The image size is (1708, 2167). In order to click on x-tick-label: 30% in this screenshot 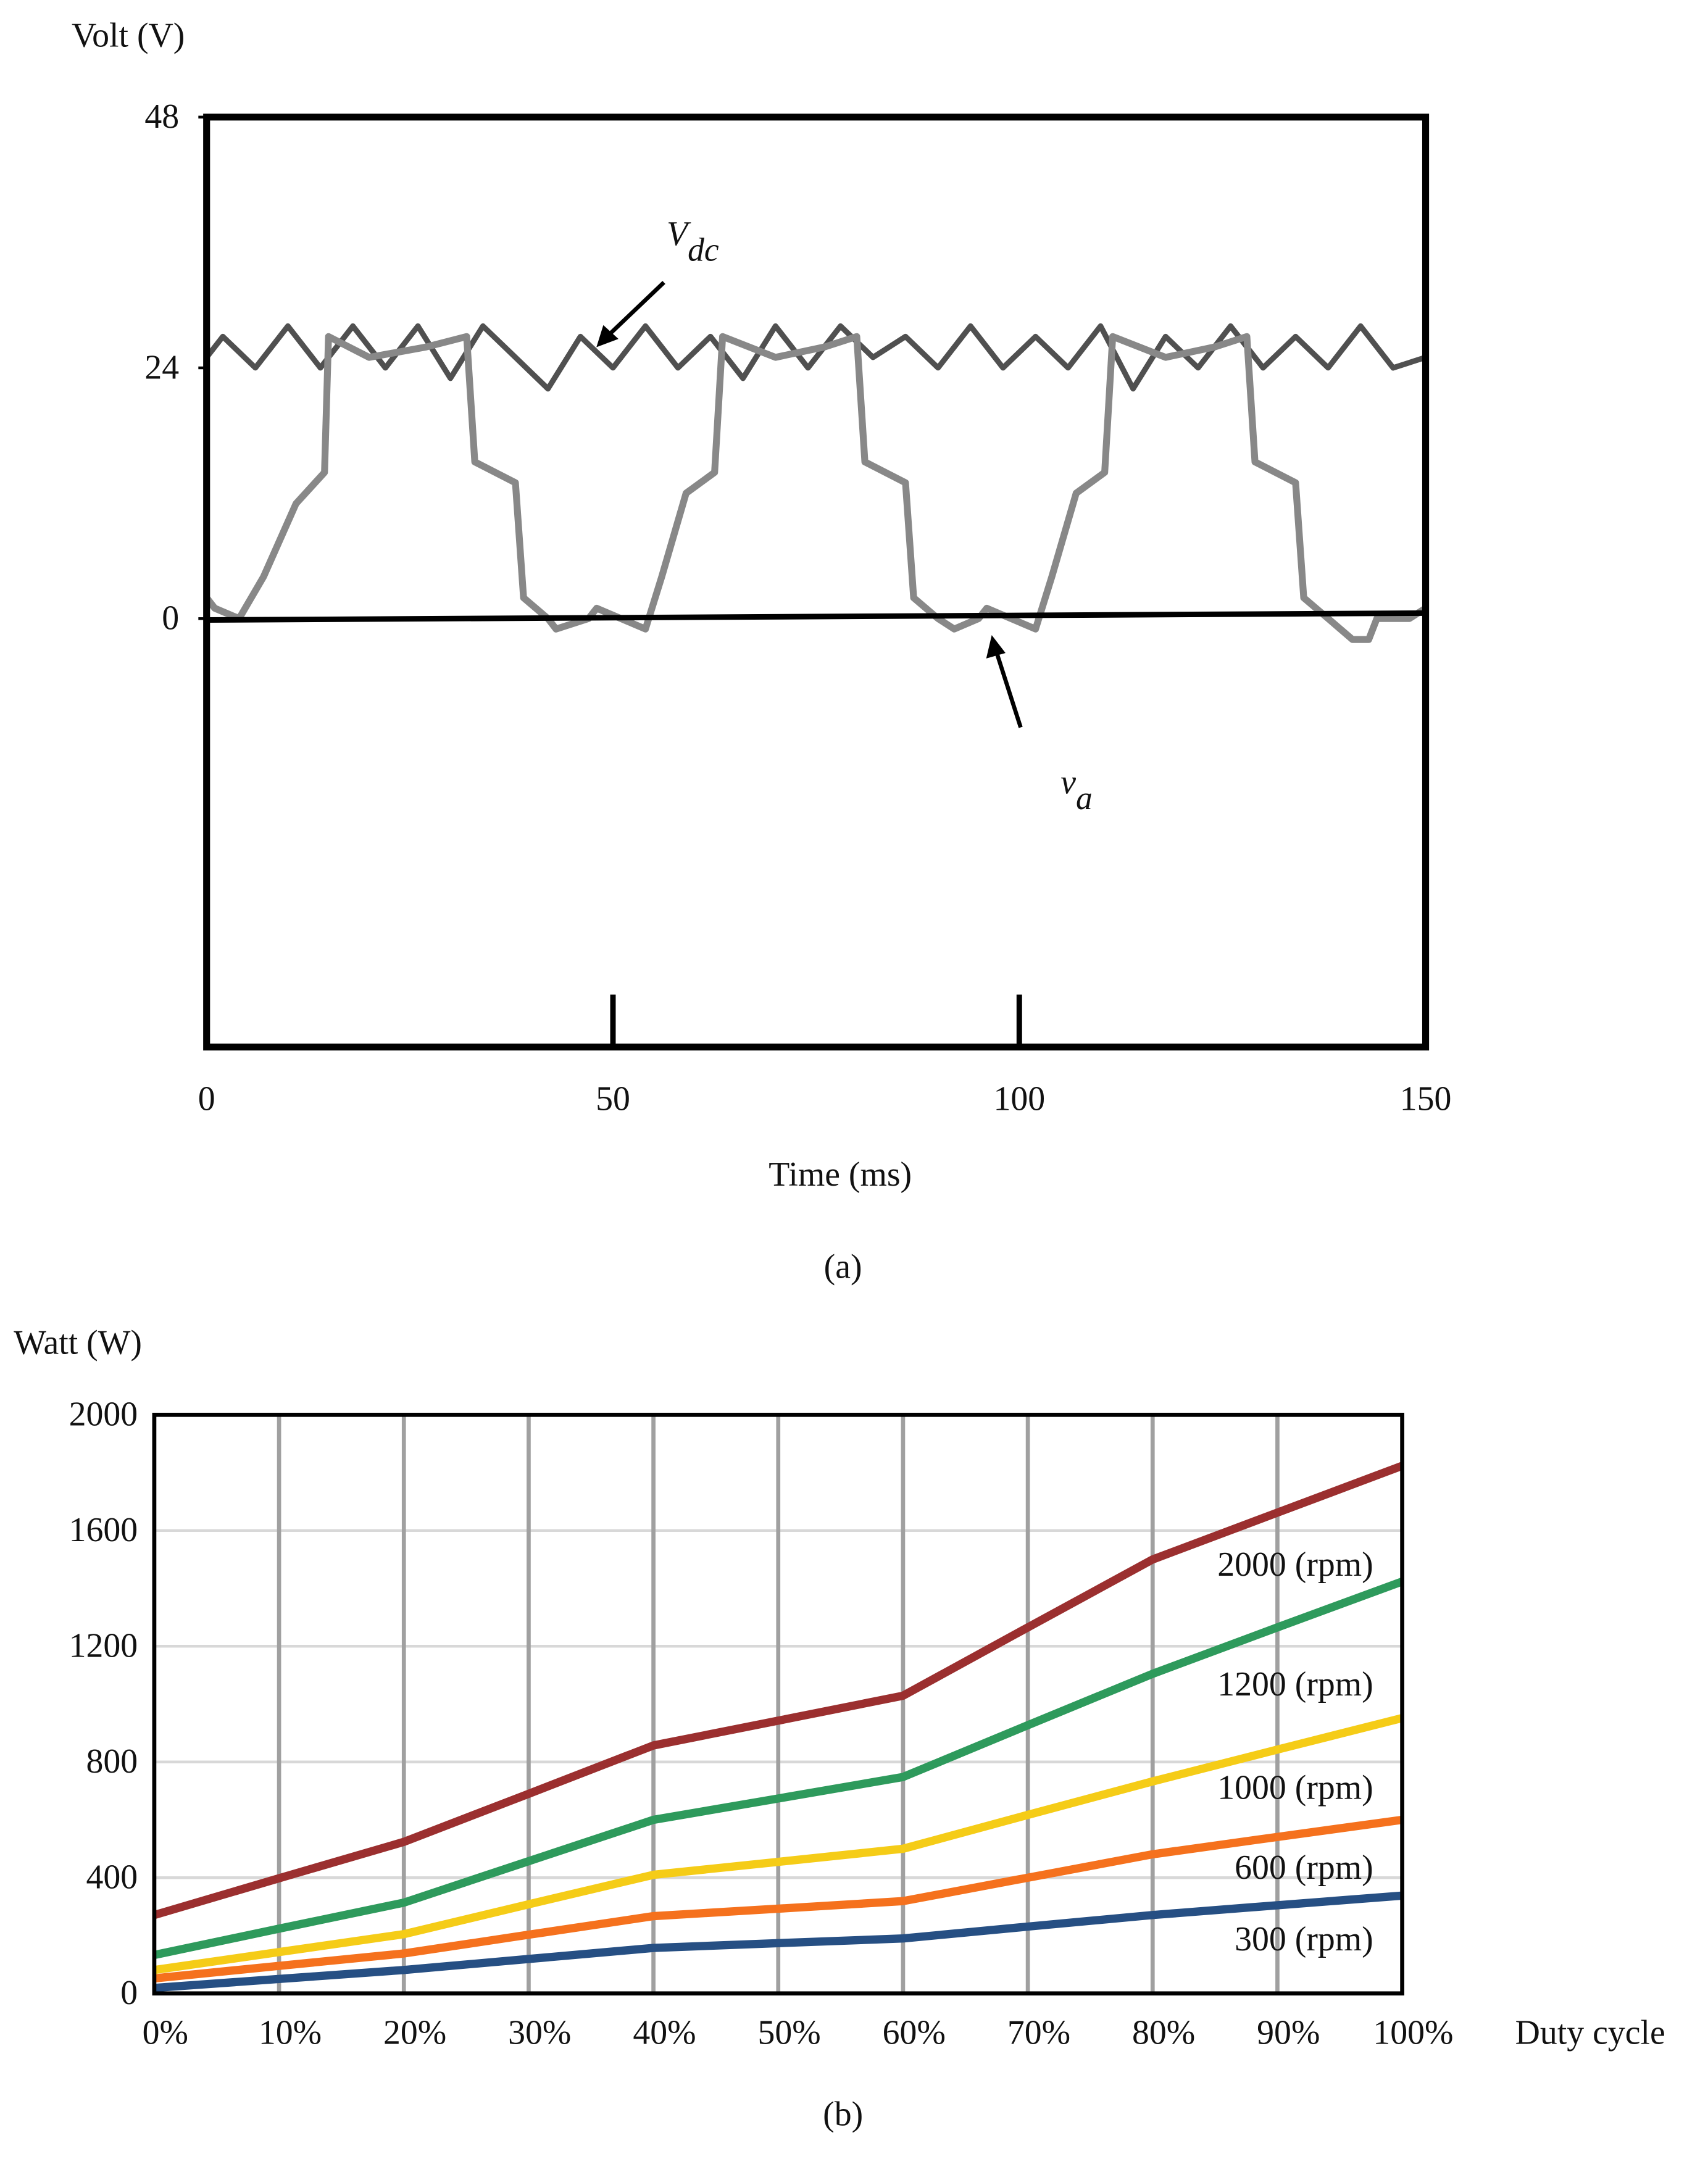, I will do `click(539, 2033)`.